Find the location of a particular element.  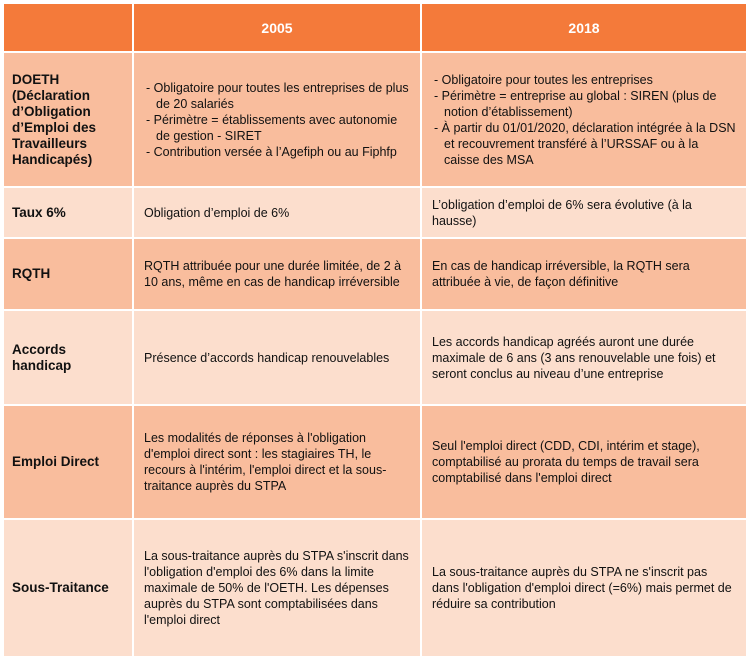

row-label: Taux 6% is located at coordinates (68, 212).